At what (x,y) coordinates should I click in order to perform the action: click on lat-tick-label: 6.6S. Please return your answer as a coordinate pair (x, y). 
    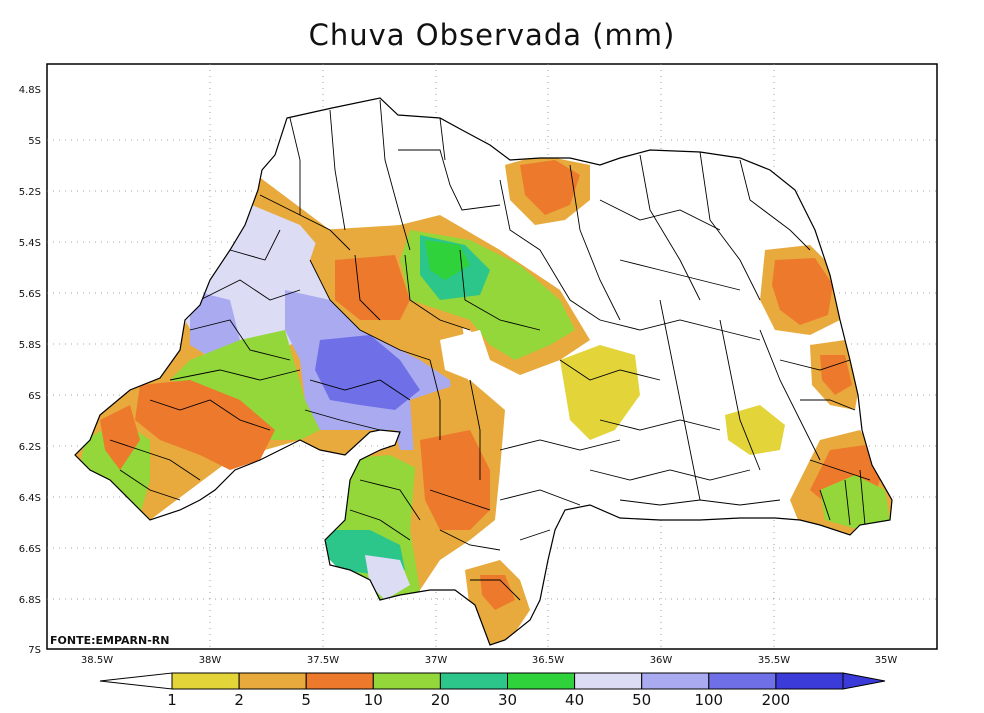
    Looking at the image, I should click on (30, 549).